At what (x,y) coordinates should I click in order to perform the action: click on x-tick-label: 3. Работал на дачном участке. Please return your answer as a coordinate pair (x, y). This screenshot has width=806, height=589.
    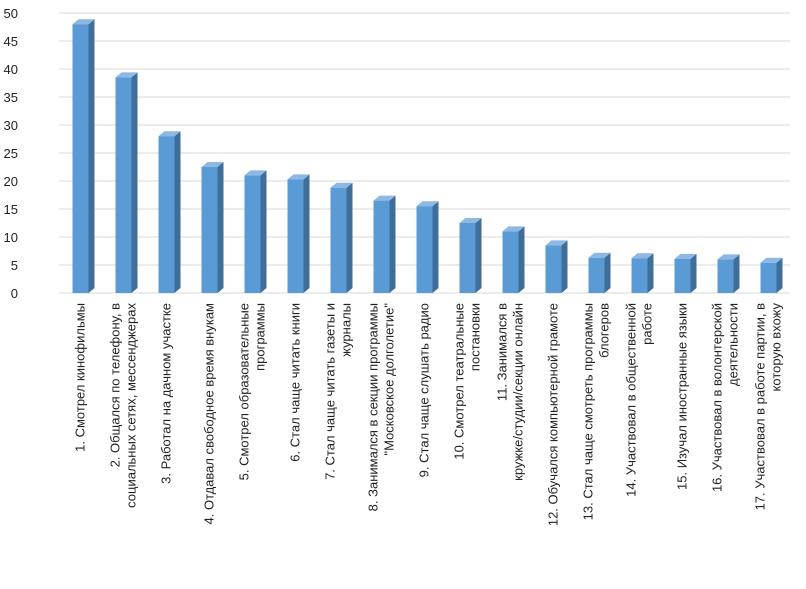
    Looking at the image, I should click on (166, 393).